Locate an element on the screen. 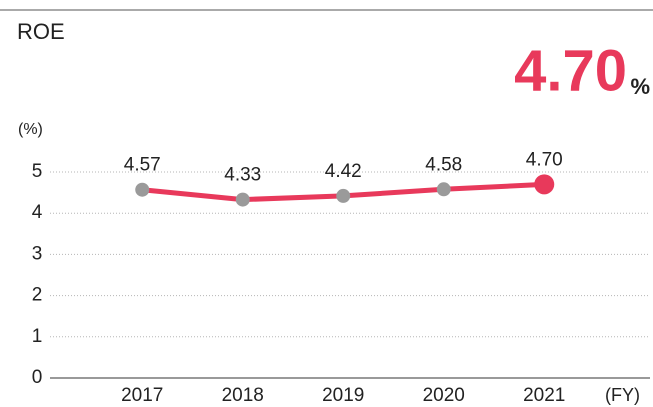 Image resolution: width=653 pixels, height=407 pixels. x-tick-label: 2017 is located at coordinates (142, 395).